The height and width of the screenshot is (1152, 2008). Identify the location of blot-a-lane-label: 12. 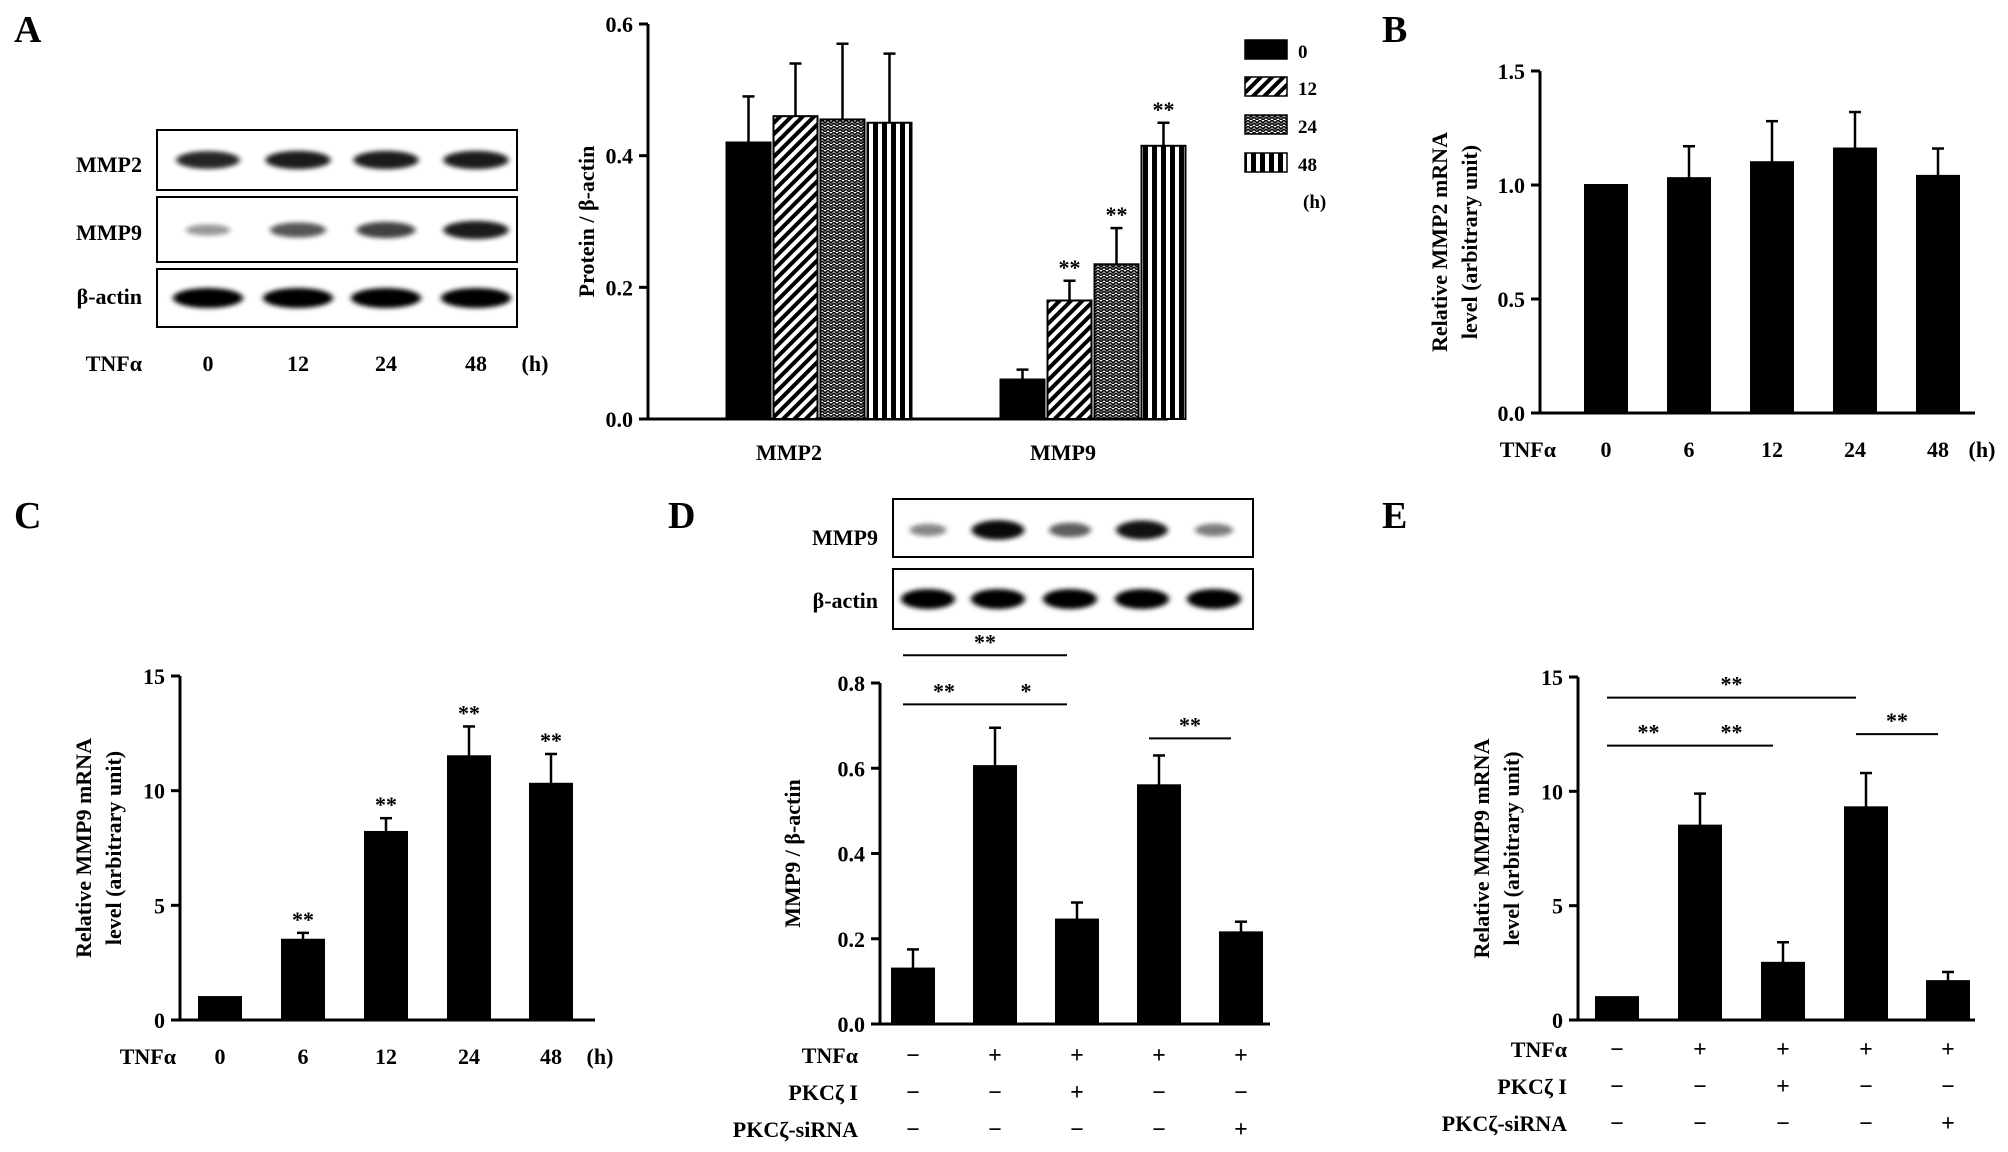
(298, 363).